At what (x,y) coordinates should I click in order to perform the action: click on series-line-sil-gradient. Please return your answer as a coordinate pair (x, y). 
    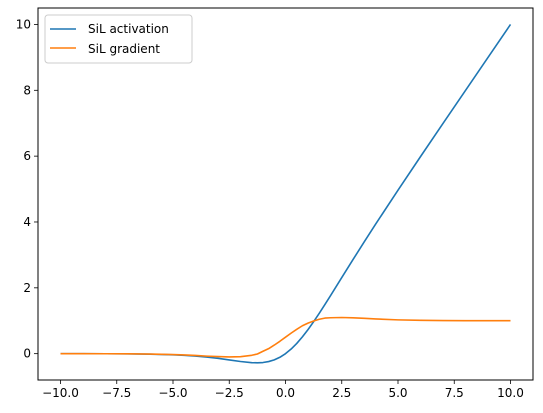
    Looking at the image, I should click on (285, 337).